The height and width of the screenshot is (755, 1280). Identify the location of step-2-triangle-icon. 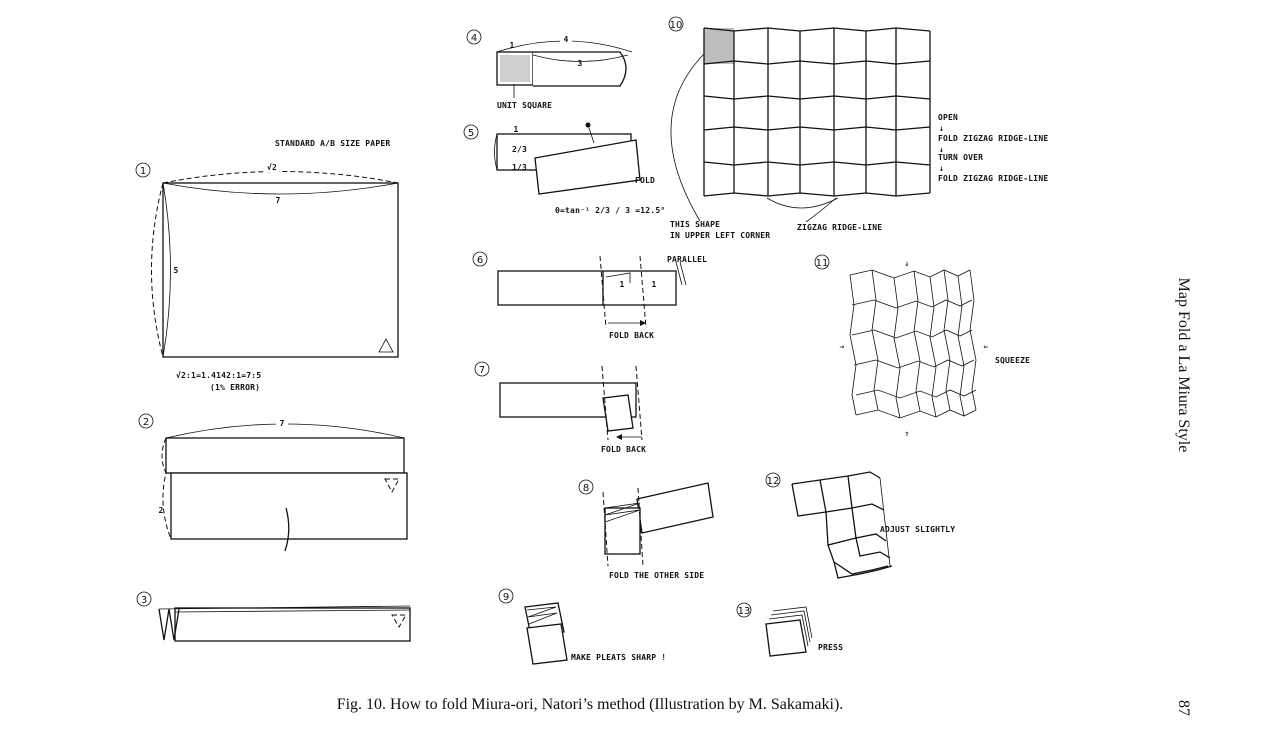
(392, 486).